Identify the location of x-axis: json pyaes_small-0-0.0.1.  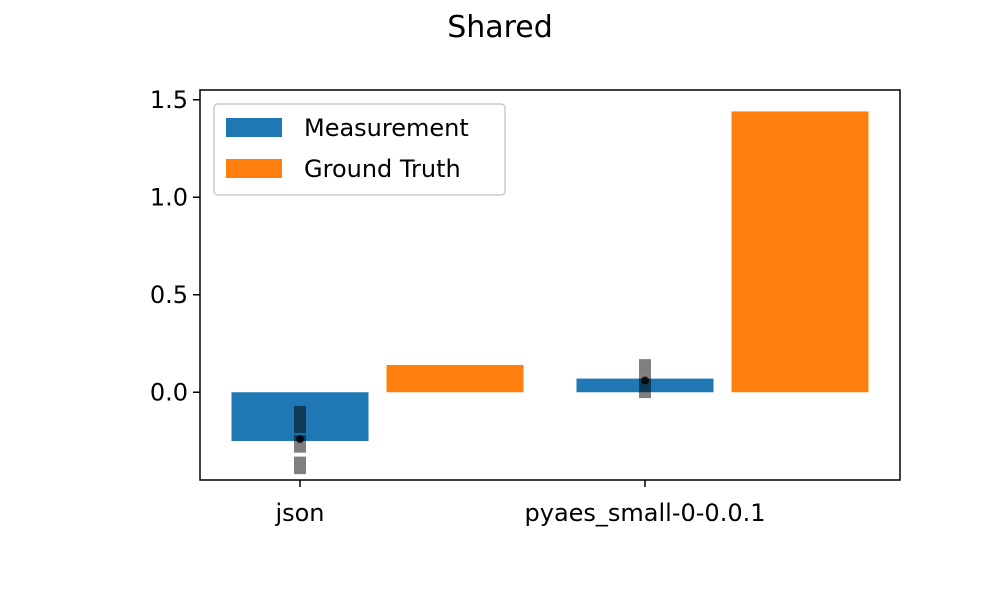
(520, 503).